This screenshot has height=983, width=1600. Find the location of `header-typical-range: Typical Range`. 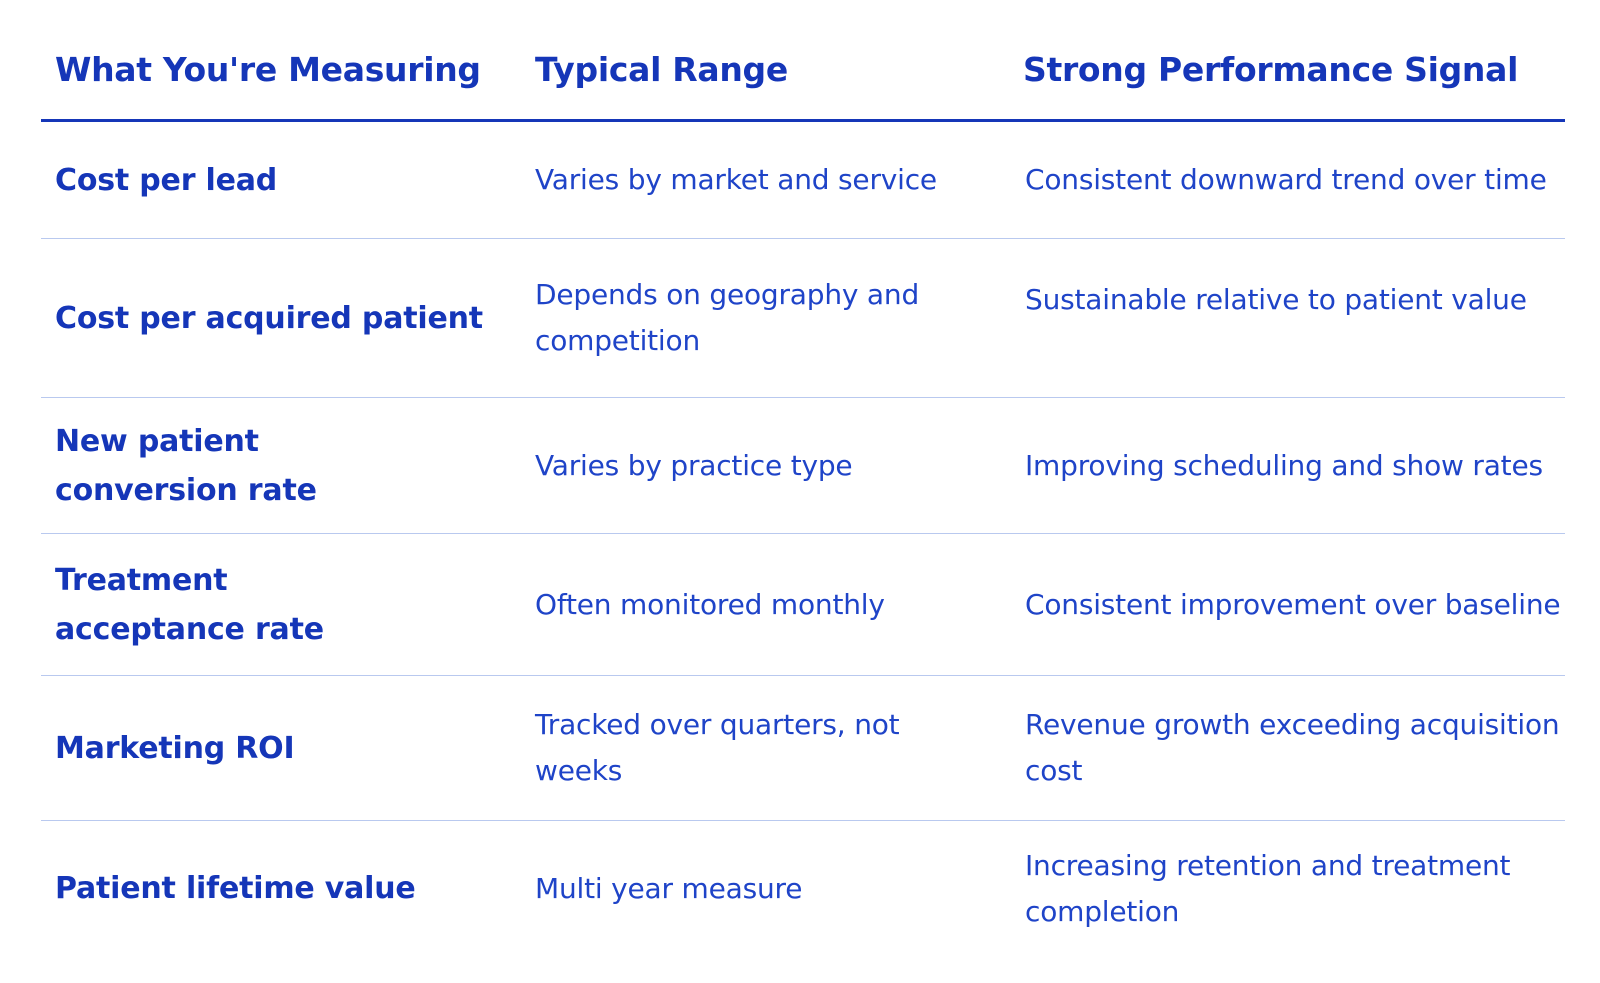

header-typical-range: Typical Range is located at coordinates (661, 69).